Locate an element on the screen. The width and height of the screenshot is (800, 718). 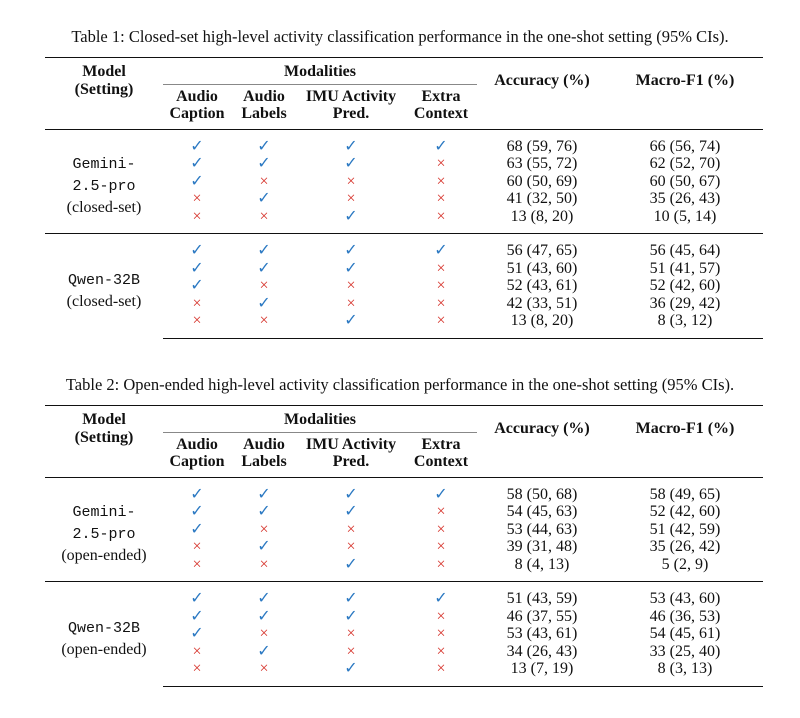
macro-f1-cell: 56 (45, 64) is located at coordinates (685, 246).